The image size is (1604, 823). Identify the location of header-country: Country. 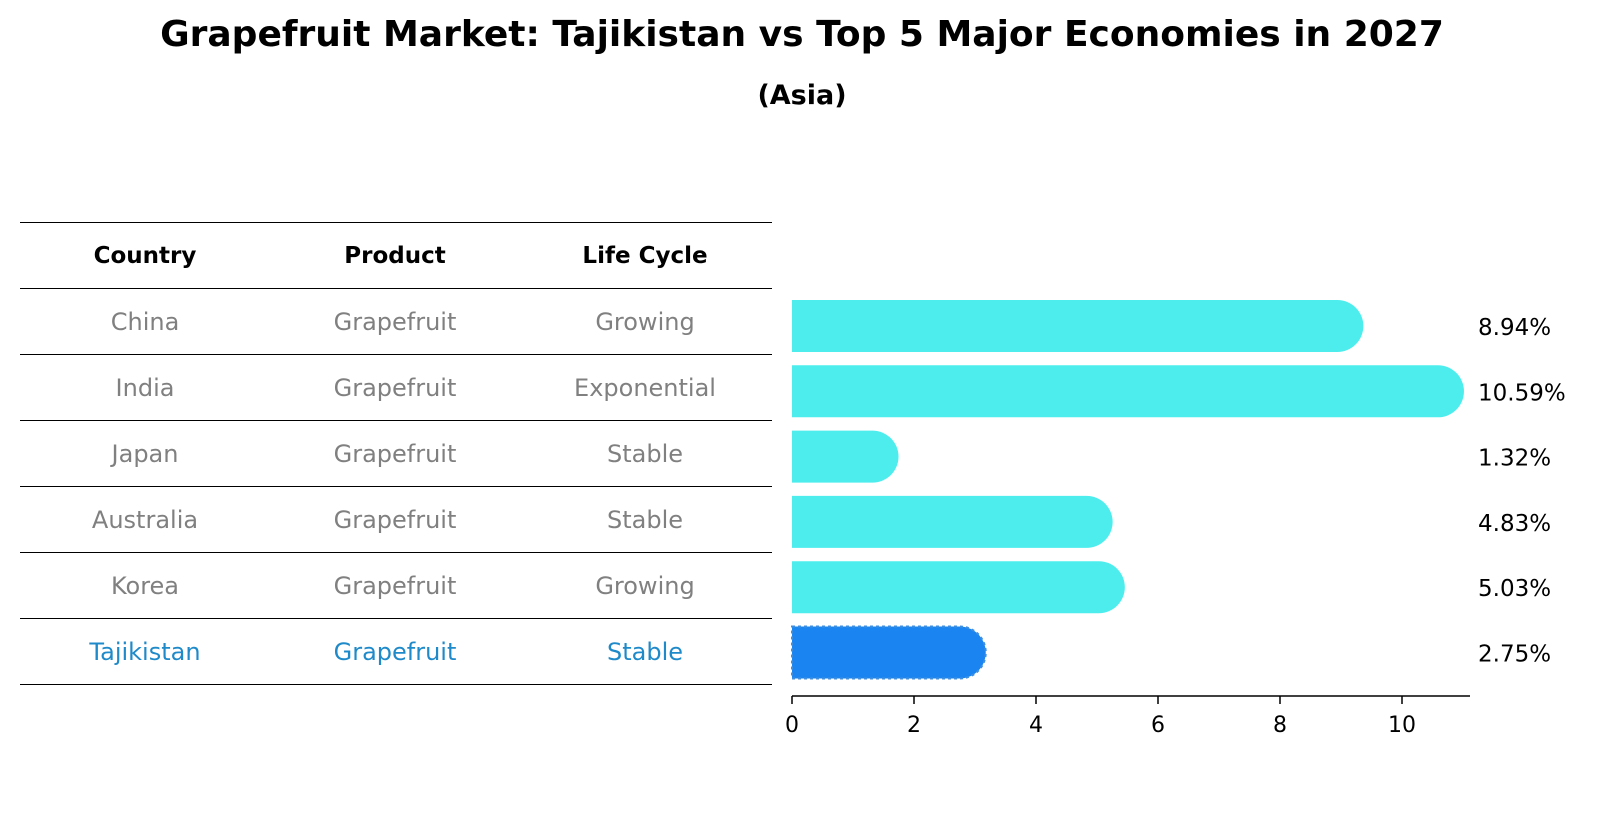
(145, 255).